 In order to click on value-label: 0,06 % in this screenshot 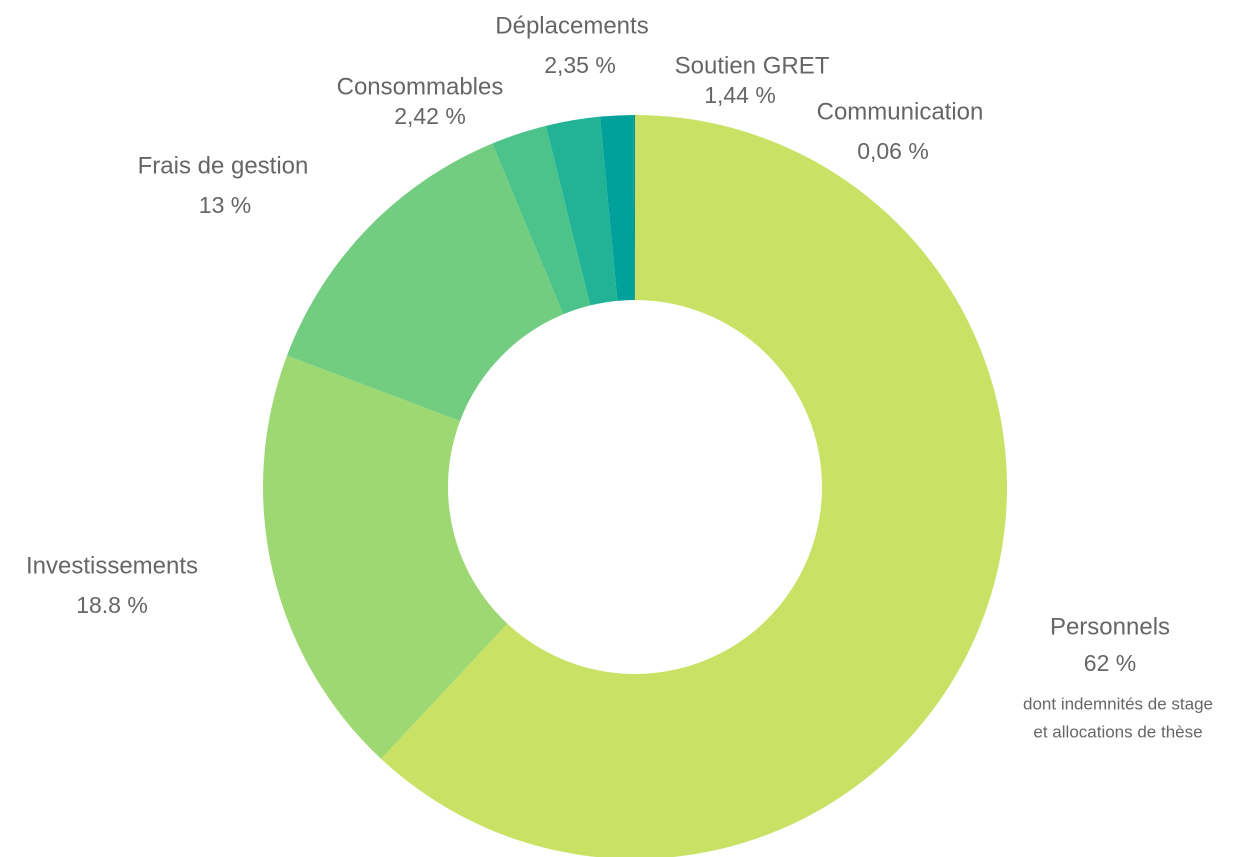, I will do `click(893, 151)`.